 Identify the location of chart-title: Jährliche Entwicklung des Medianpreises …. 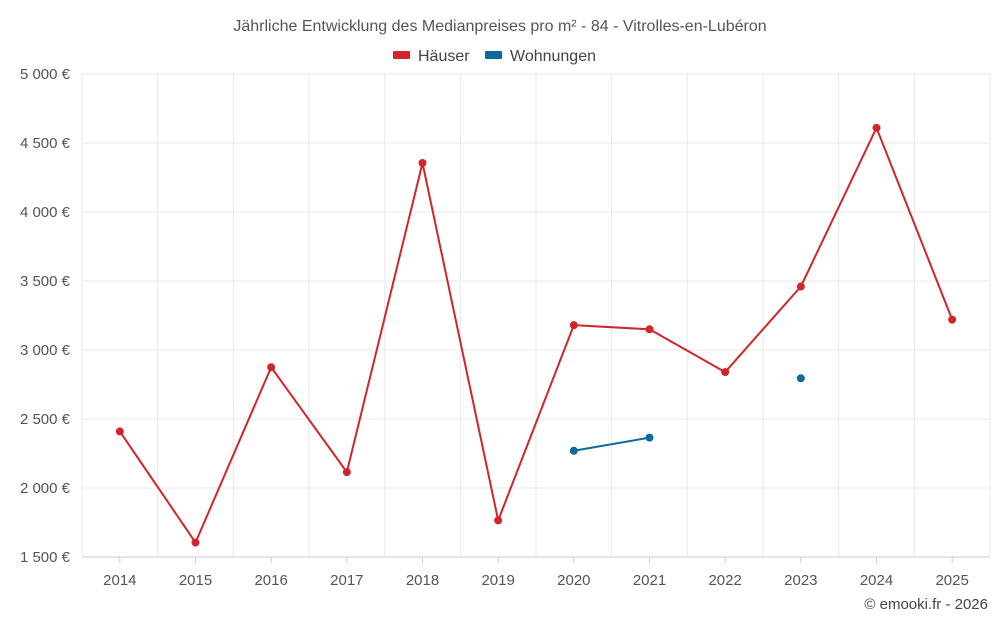
(499, 26).